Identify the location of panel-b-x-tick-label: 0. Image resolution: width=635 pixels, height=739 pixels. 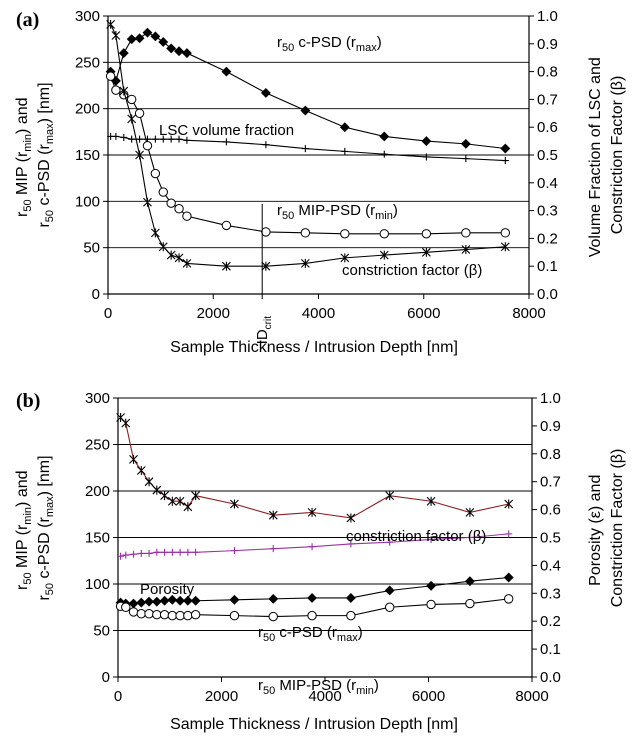
(118, 696).